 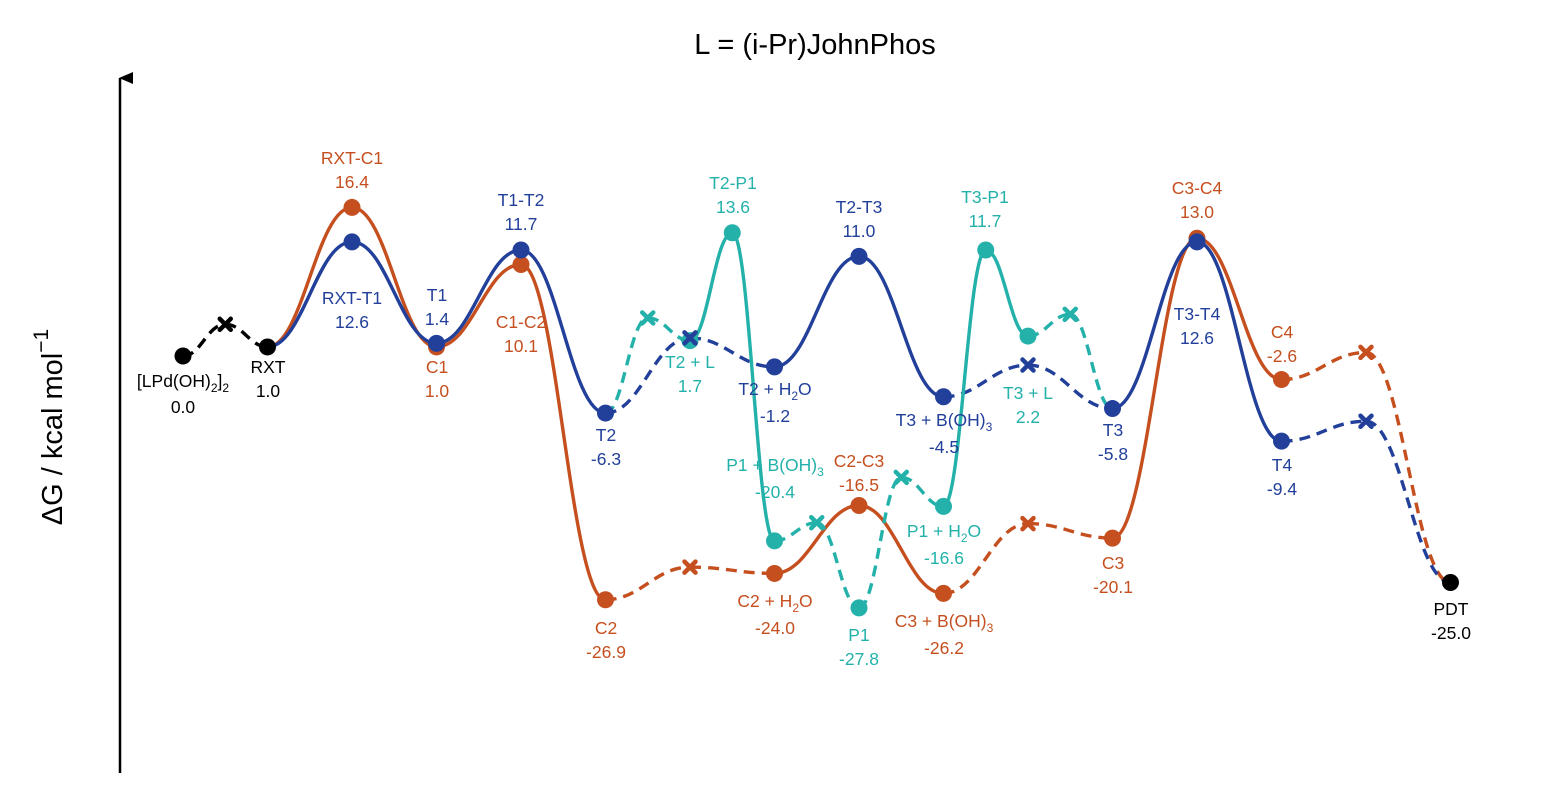 I want to click on svg-text: ΔG / kcal mol−1, so click(x=49, y=427).